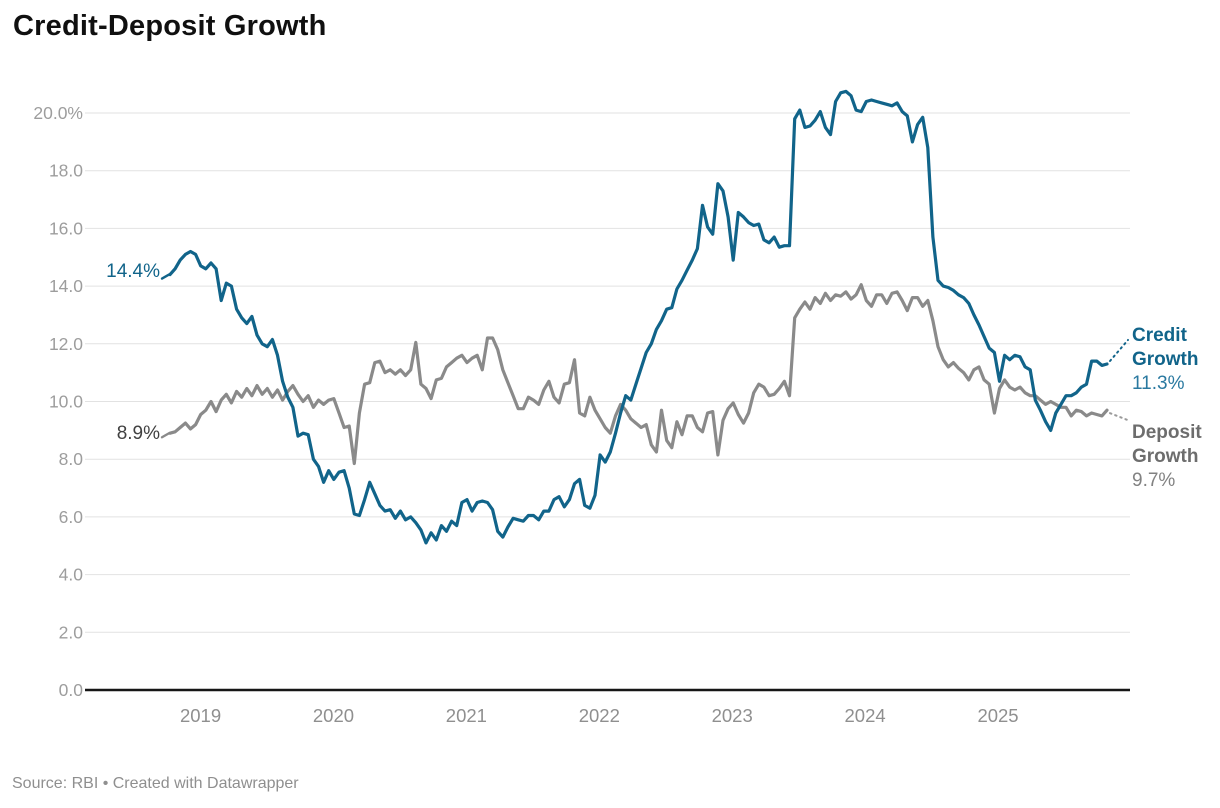 The image size is (1220, 808). Describe the element at coordinates (170, 26) in the screenshot. I see `page-title: Credit-Deposit Growth` at that location.